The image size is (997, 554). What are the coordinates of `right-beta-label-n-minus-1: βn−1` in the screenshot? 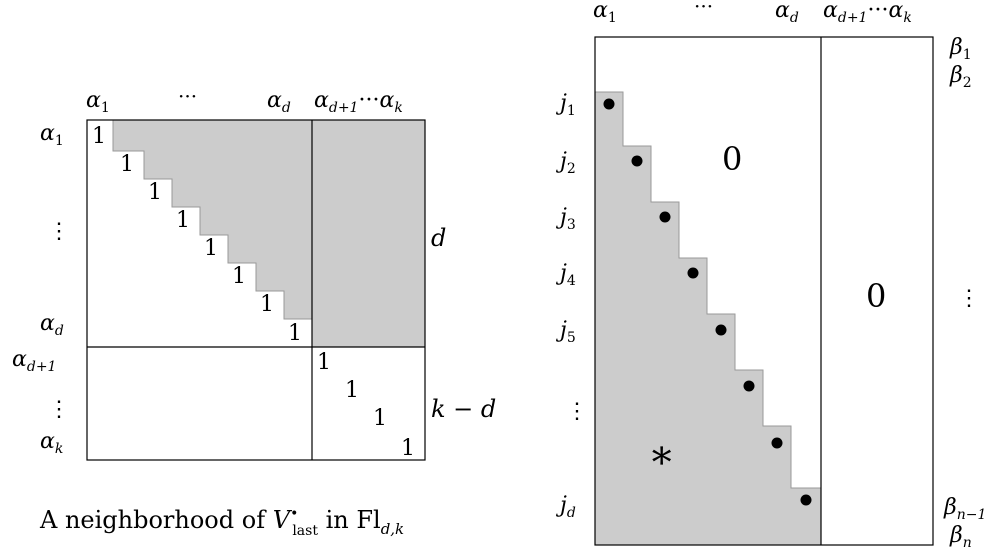 It's located at (964, 509).